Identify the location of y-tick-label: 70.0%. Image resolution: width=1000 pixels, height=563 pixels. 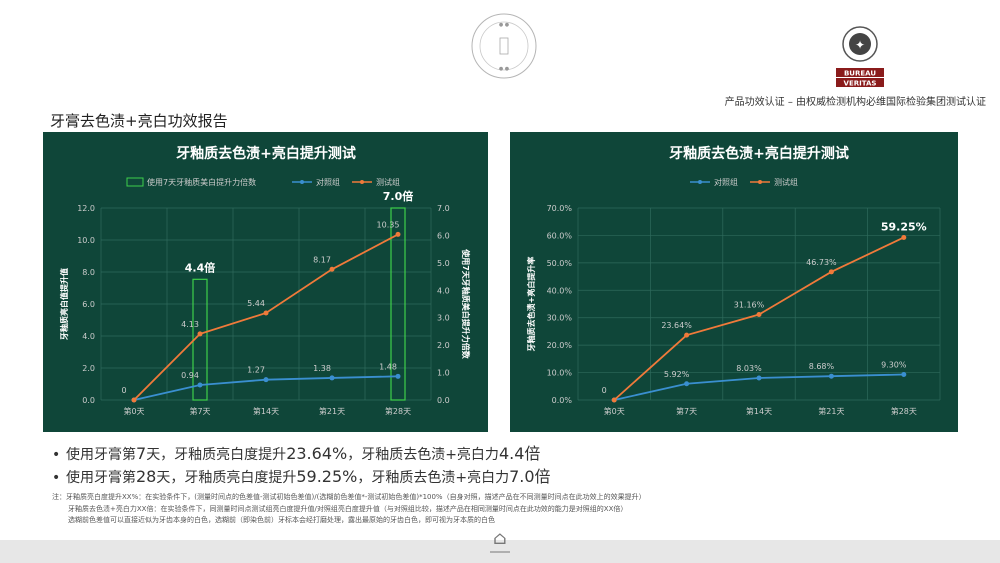
(560, 208).